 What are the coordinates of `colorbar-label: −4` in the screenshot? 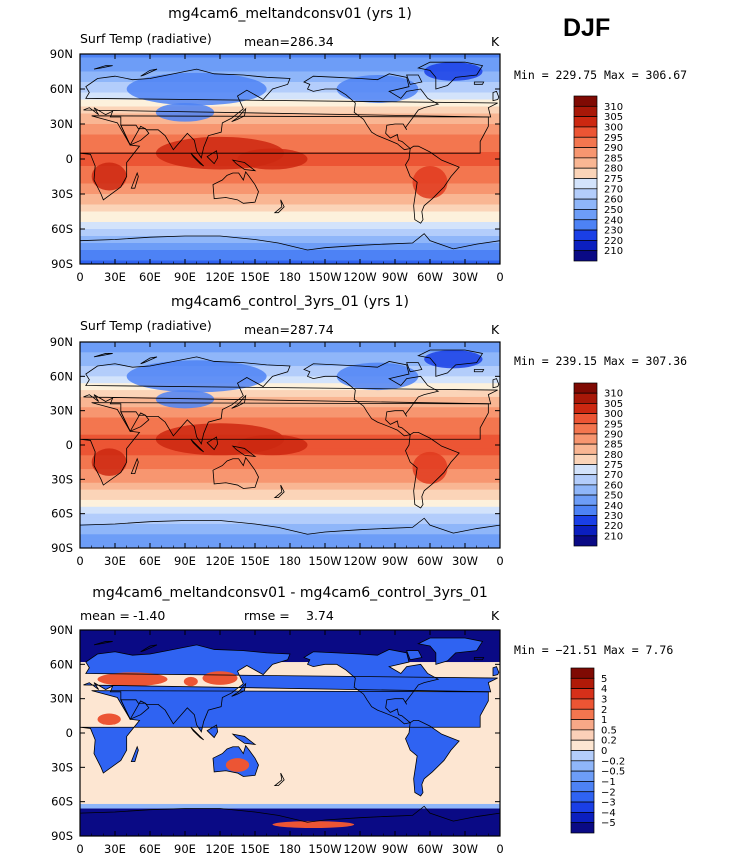 It's located at (608, 813).